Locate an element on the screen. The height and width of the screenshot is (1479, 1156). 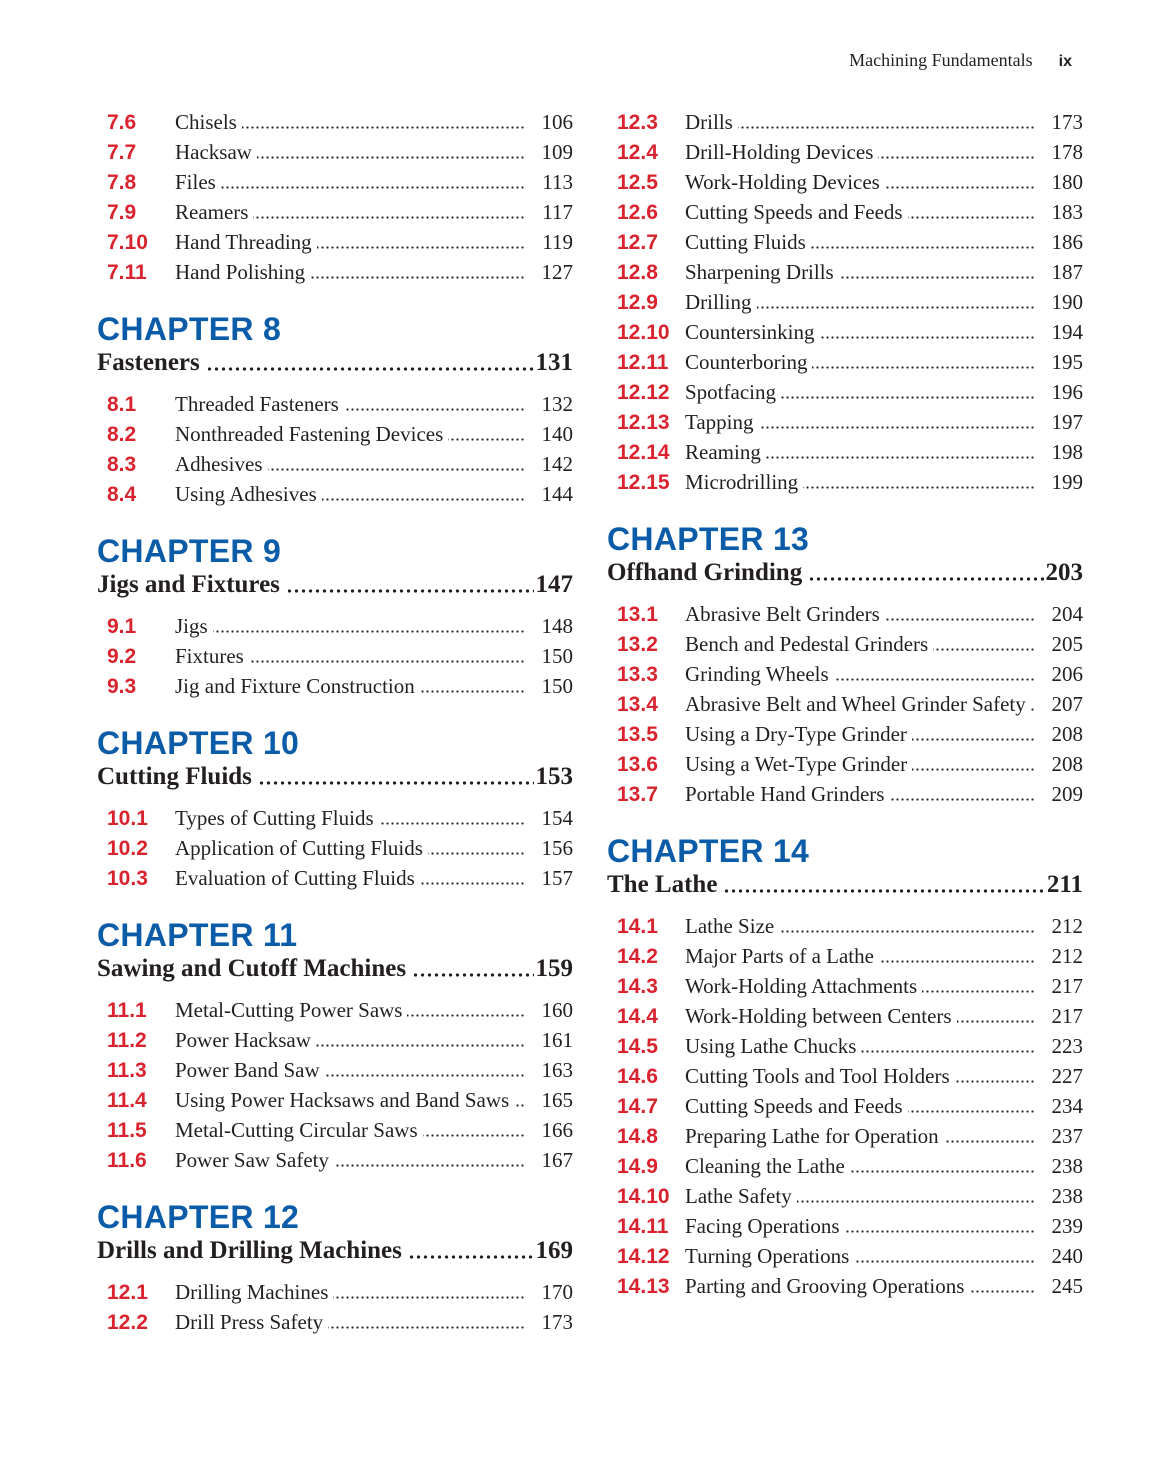
toc-entry: 14.5 Using Lathe Chucks 223 is located at coordinates (845, 1046).